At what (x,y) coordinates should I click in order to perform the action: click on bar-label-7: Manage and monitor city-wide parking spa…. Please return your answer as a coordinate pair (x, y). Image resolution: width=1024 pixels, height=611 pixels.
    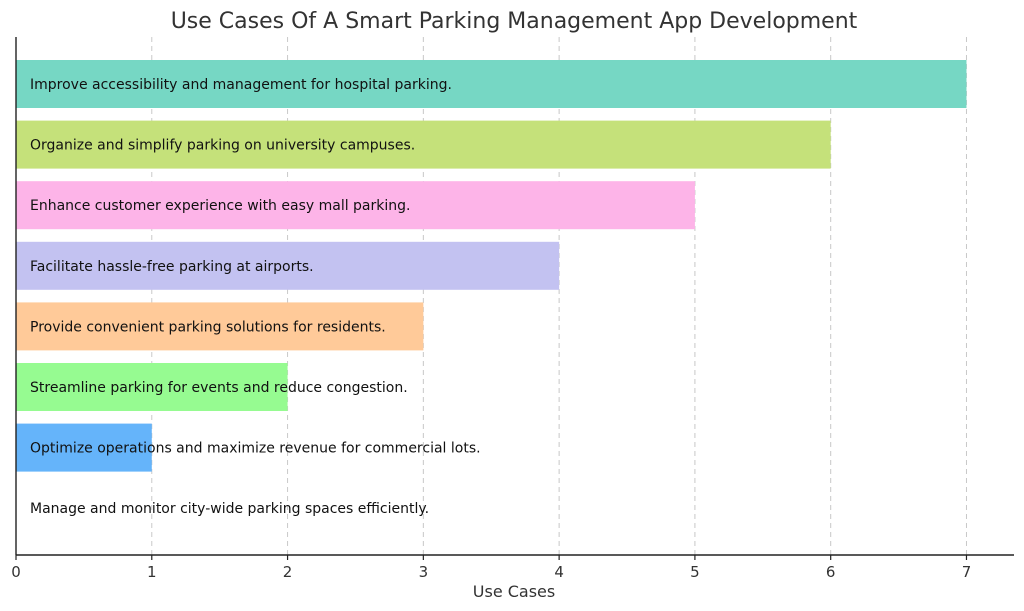
    Looking at the image, I should click on (229, 509).